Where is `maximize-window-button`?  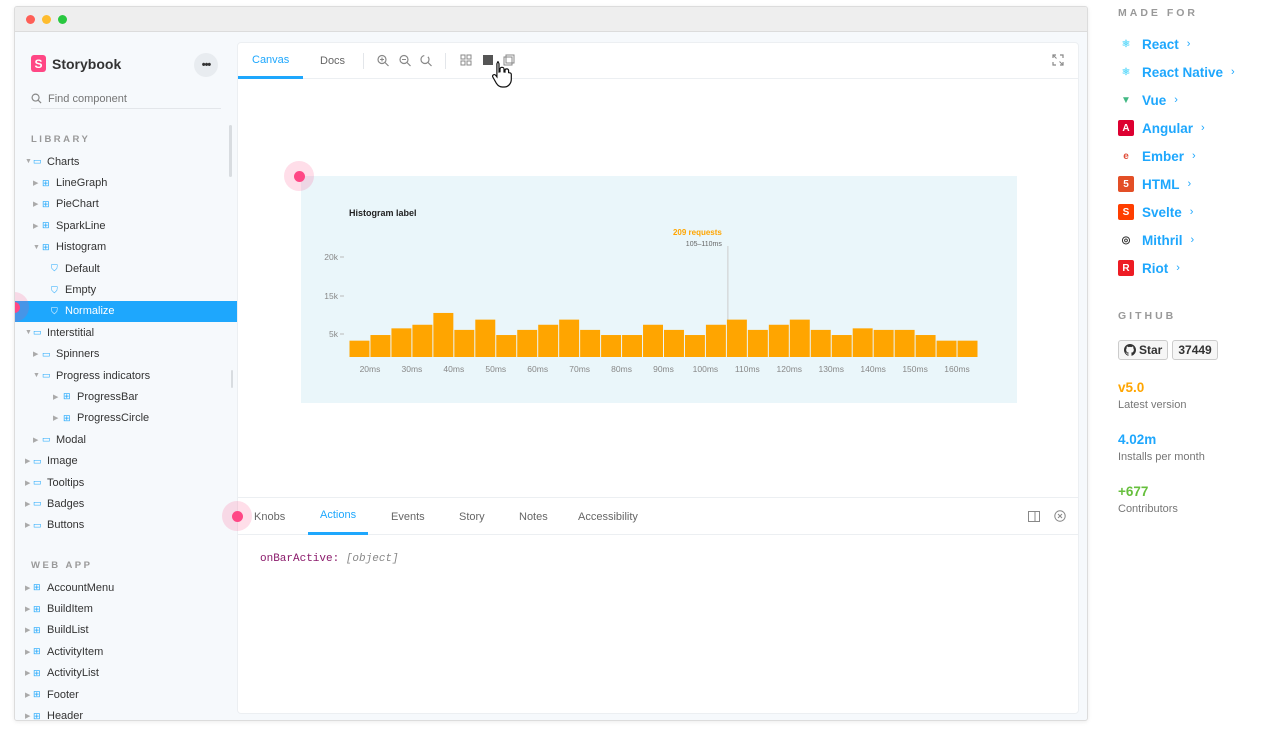
maximize-window-button is located at coordinates (62, 19).